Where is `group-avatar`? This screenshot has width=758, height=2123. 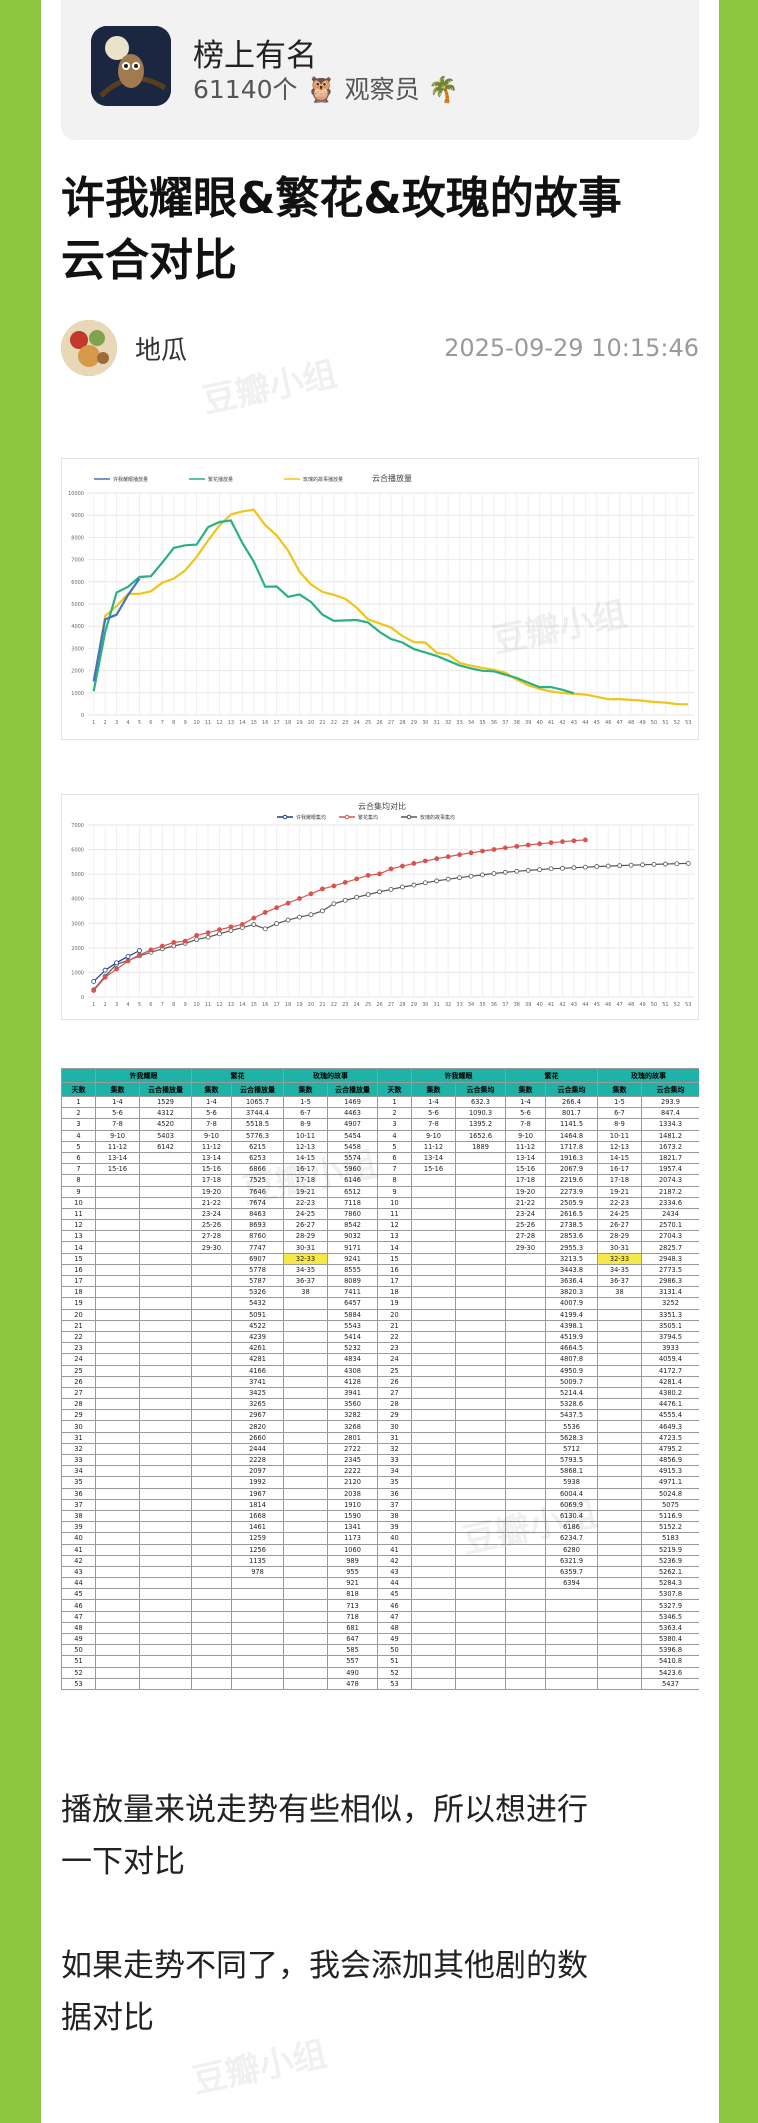
group-avatar is located at coordinates (131, 66).